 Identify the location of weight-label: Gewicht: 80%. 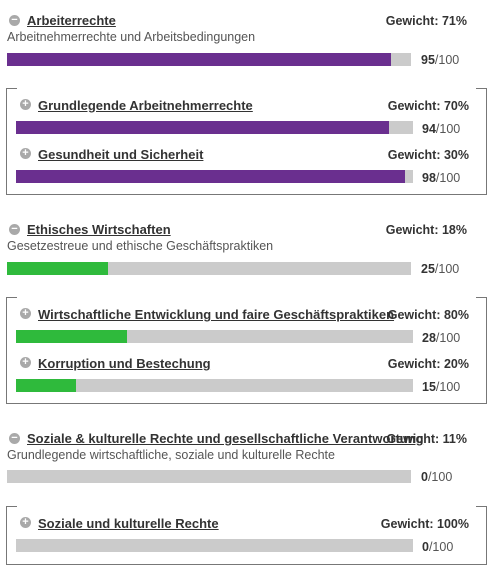
(428, 315).